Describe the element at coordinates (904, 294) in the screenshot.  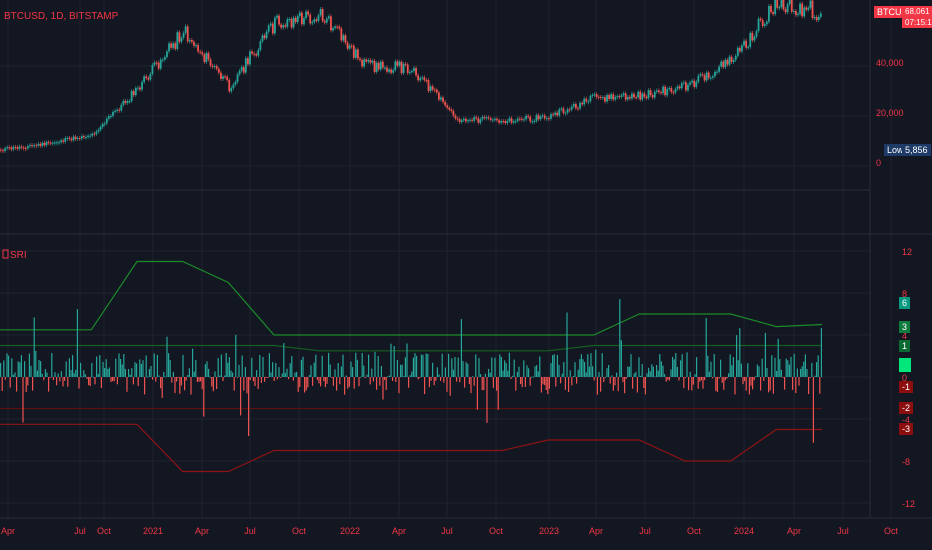
I see `indicator-axis-label: 8` at that location.